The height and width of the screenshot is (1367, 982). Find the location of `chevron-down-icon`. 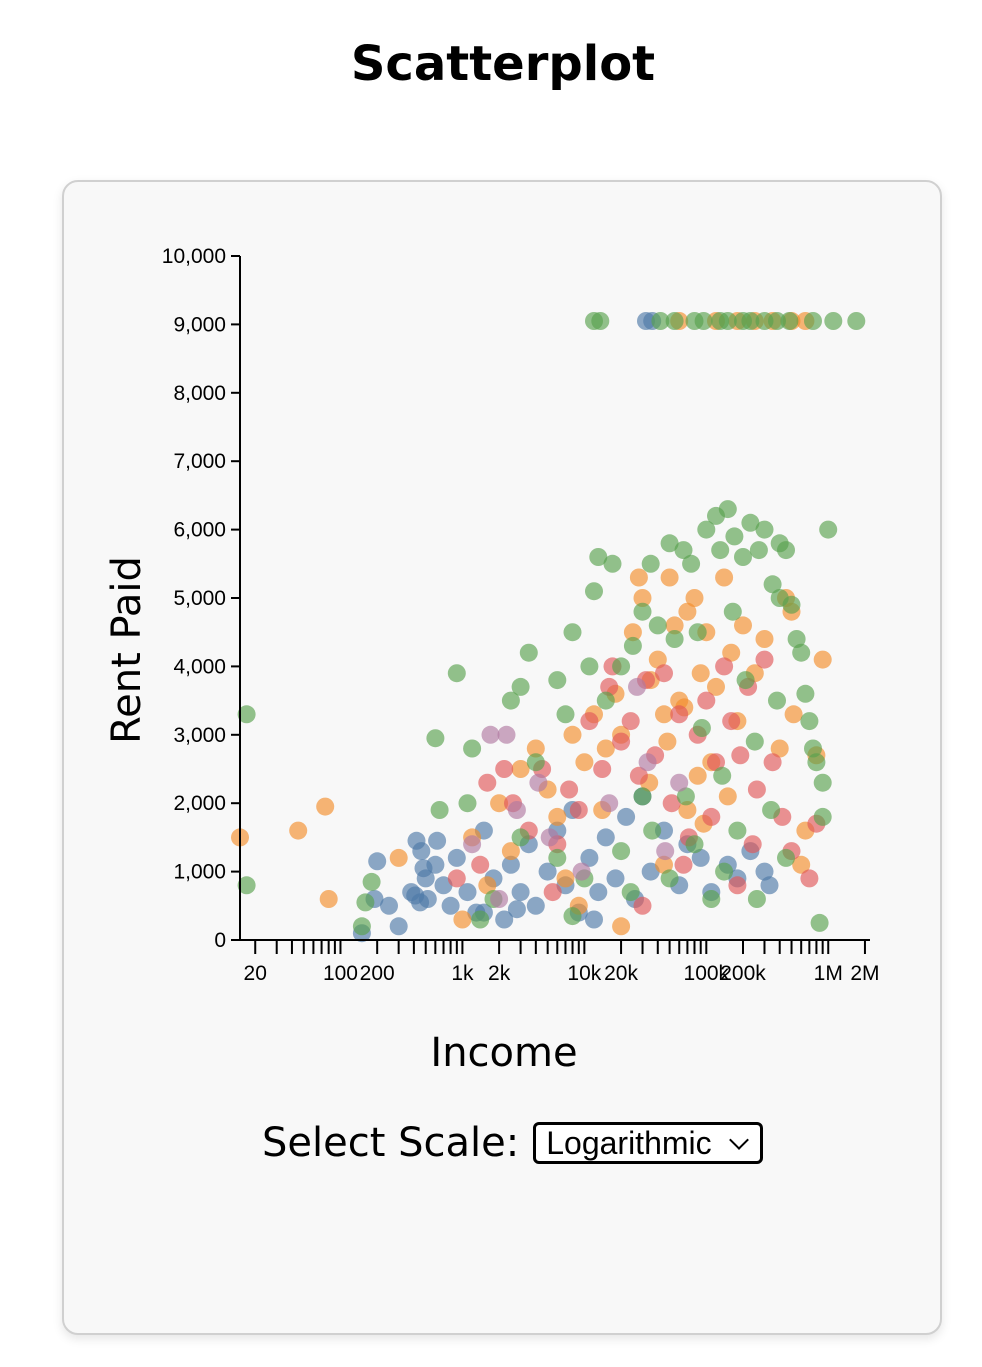

chevron-down-icon is located at coordinates (739, 1140).